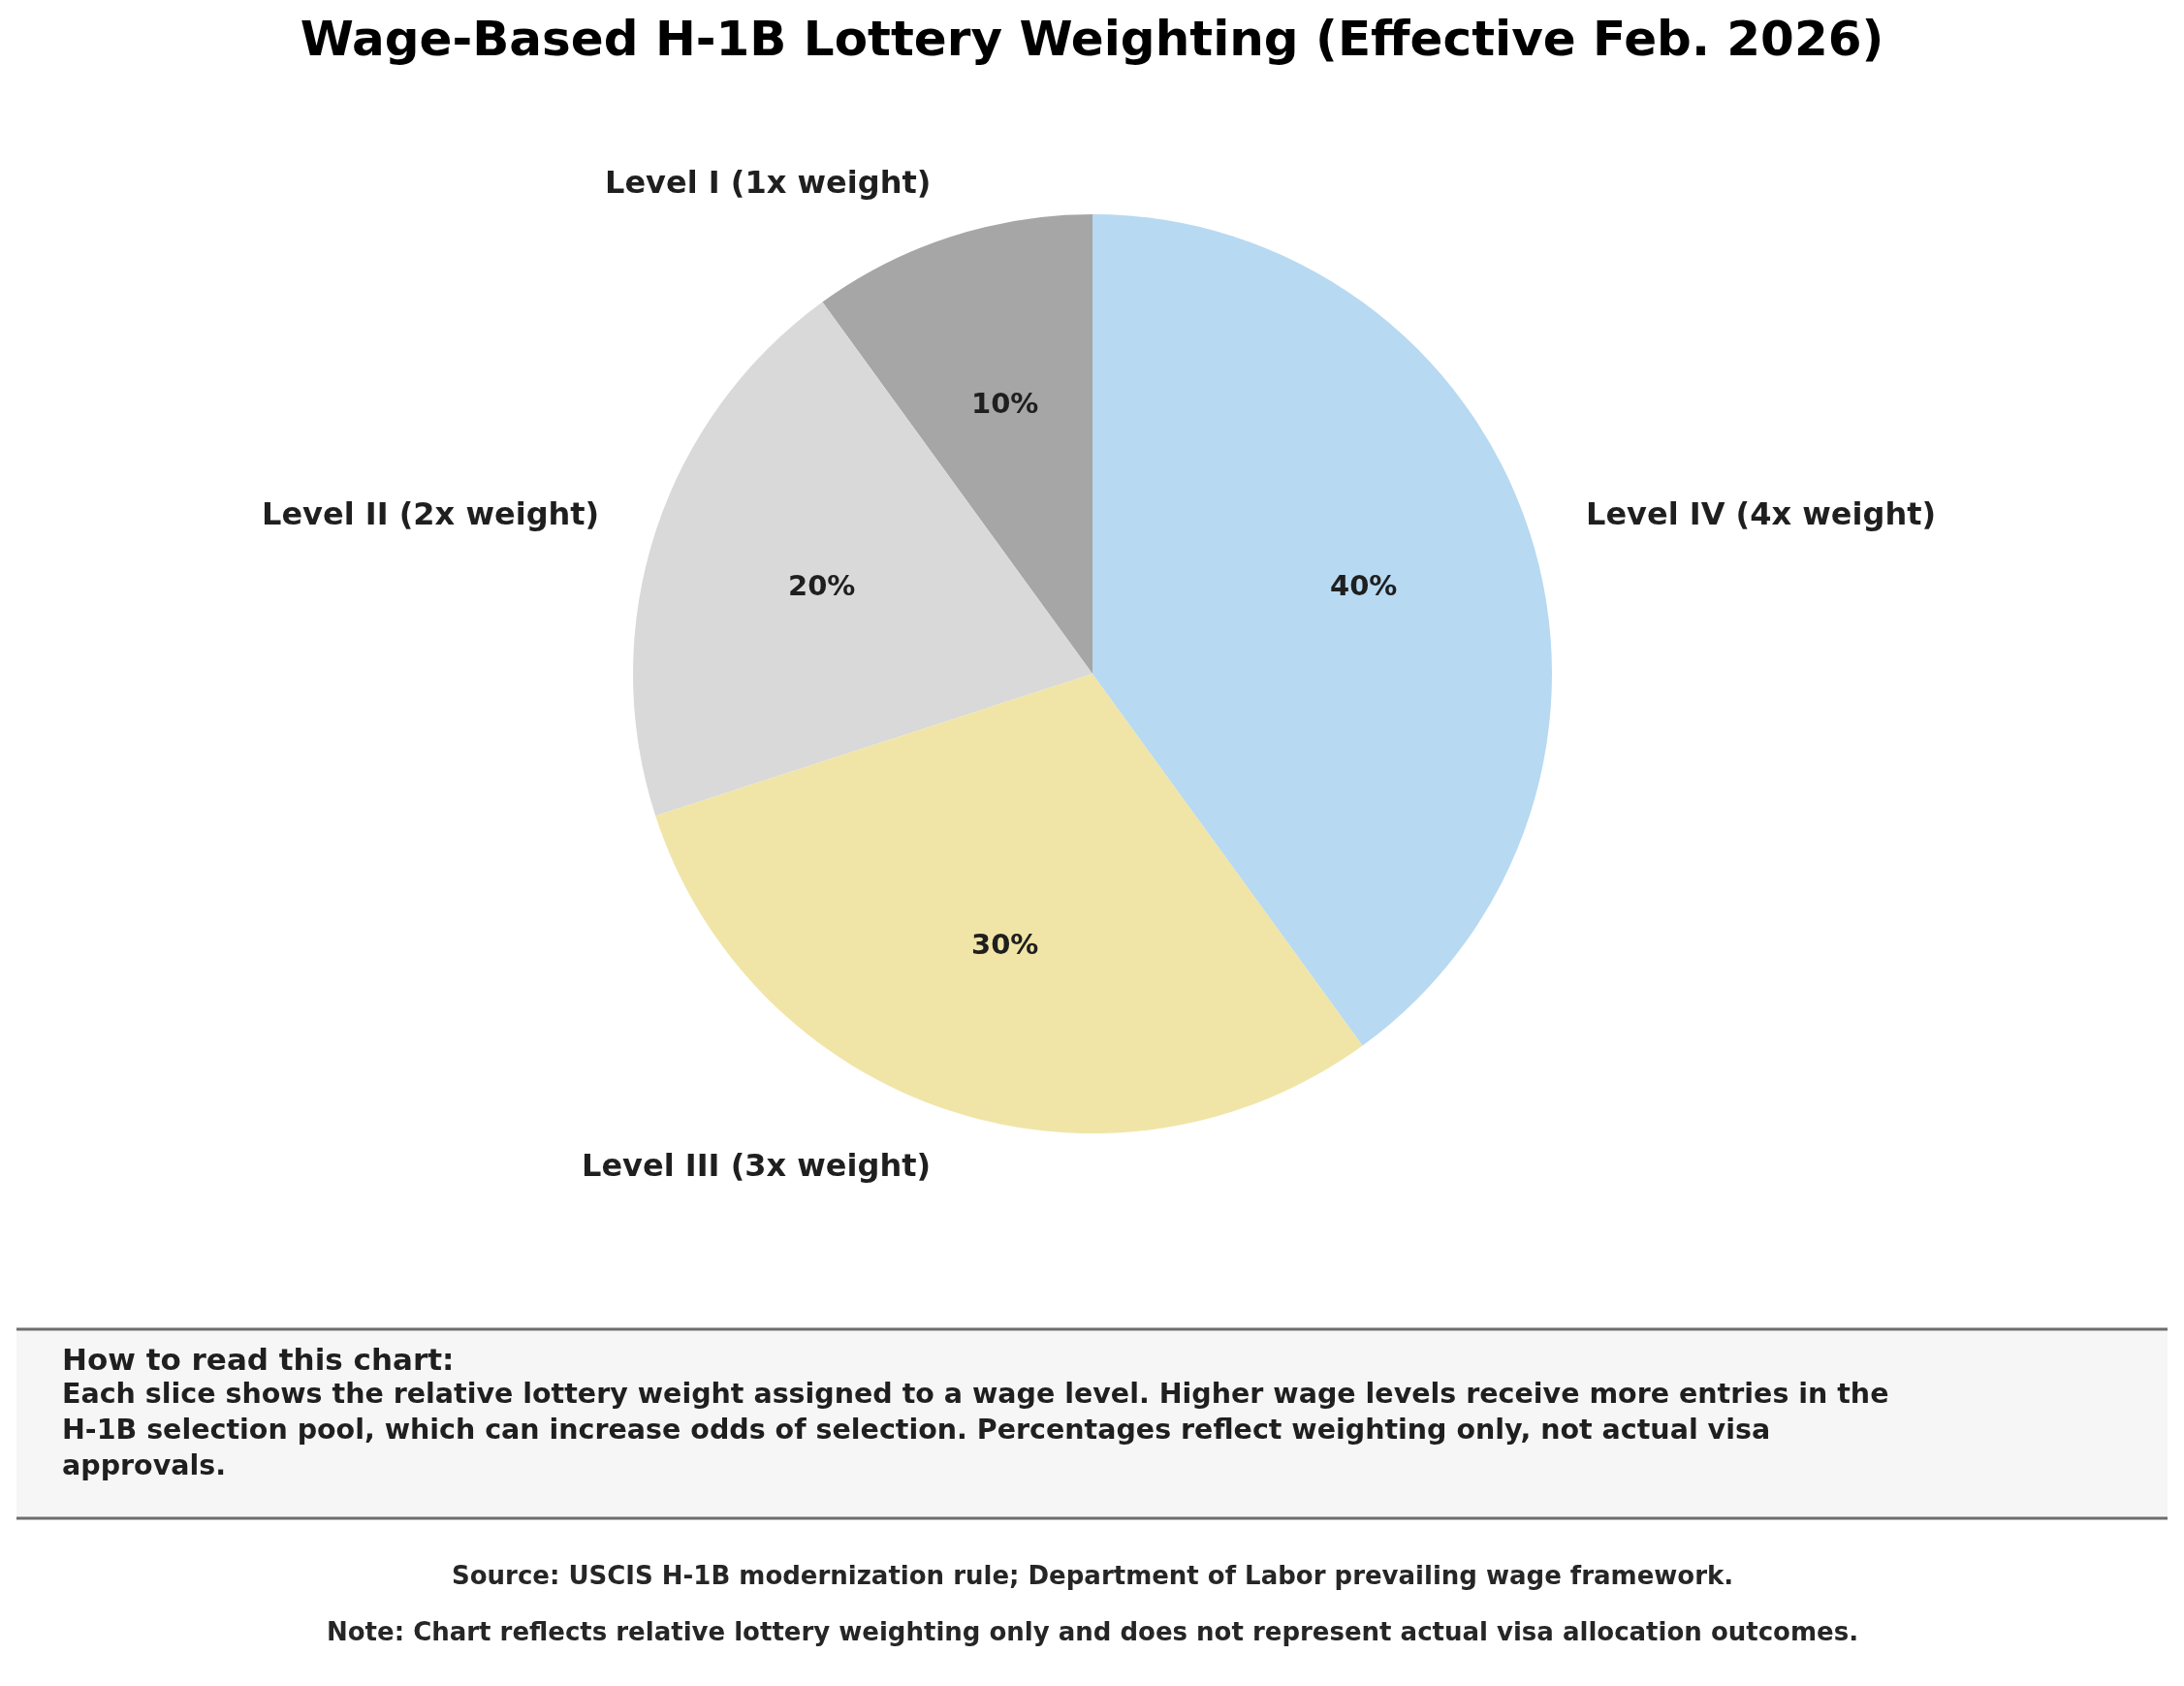  What do you see at coordinates (976, 1430) in the screenshot?
I see `text: Each slice shows the relative lottery weight assigned to a wage level. Higher wage levels receive more entries in the H-1B selection pool, which can increase odds of selection. Percentages reflect weighting only, not actual visa approvals.` at bounding box center [976, 1430].